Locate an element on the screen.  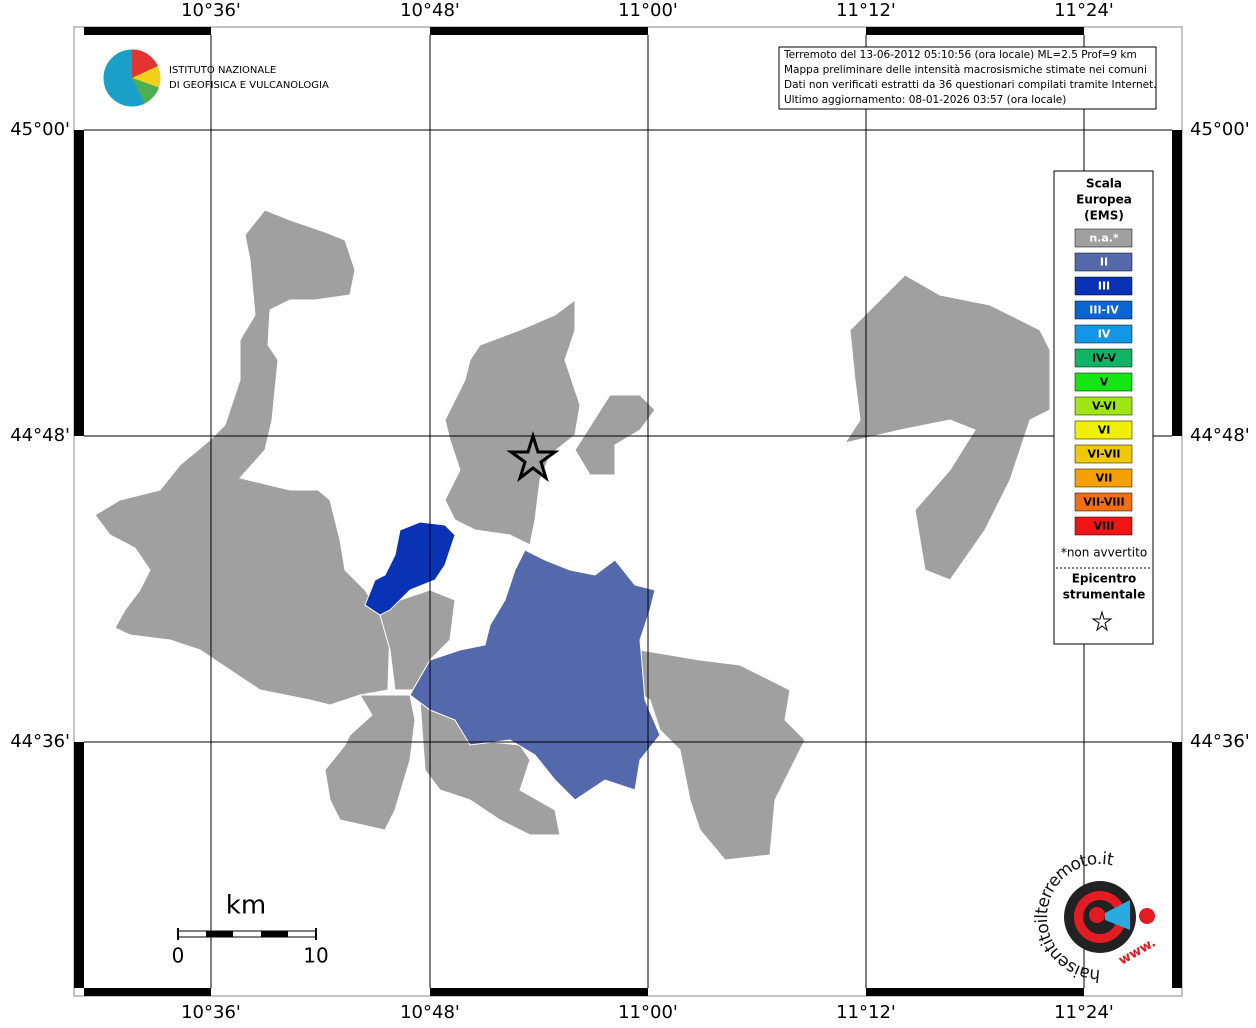
legend-label: V-VI is located at coordinates (1104, 406).